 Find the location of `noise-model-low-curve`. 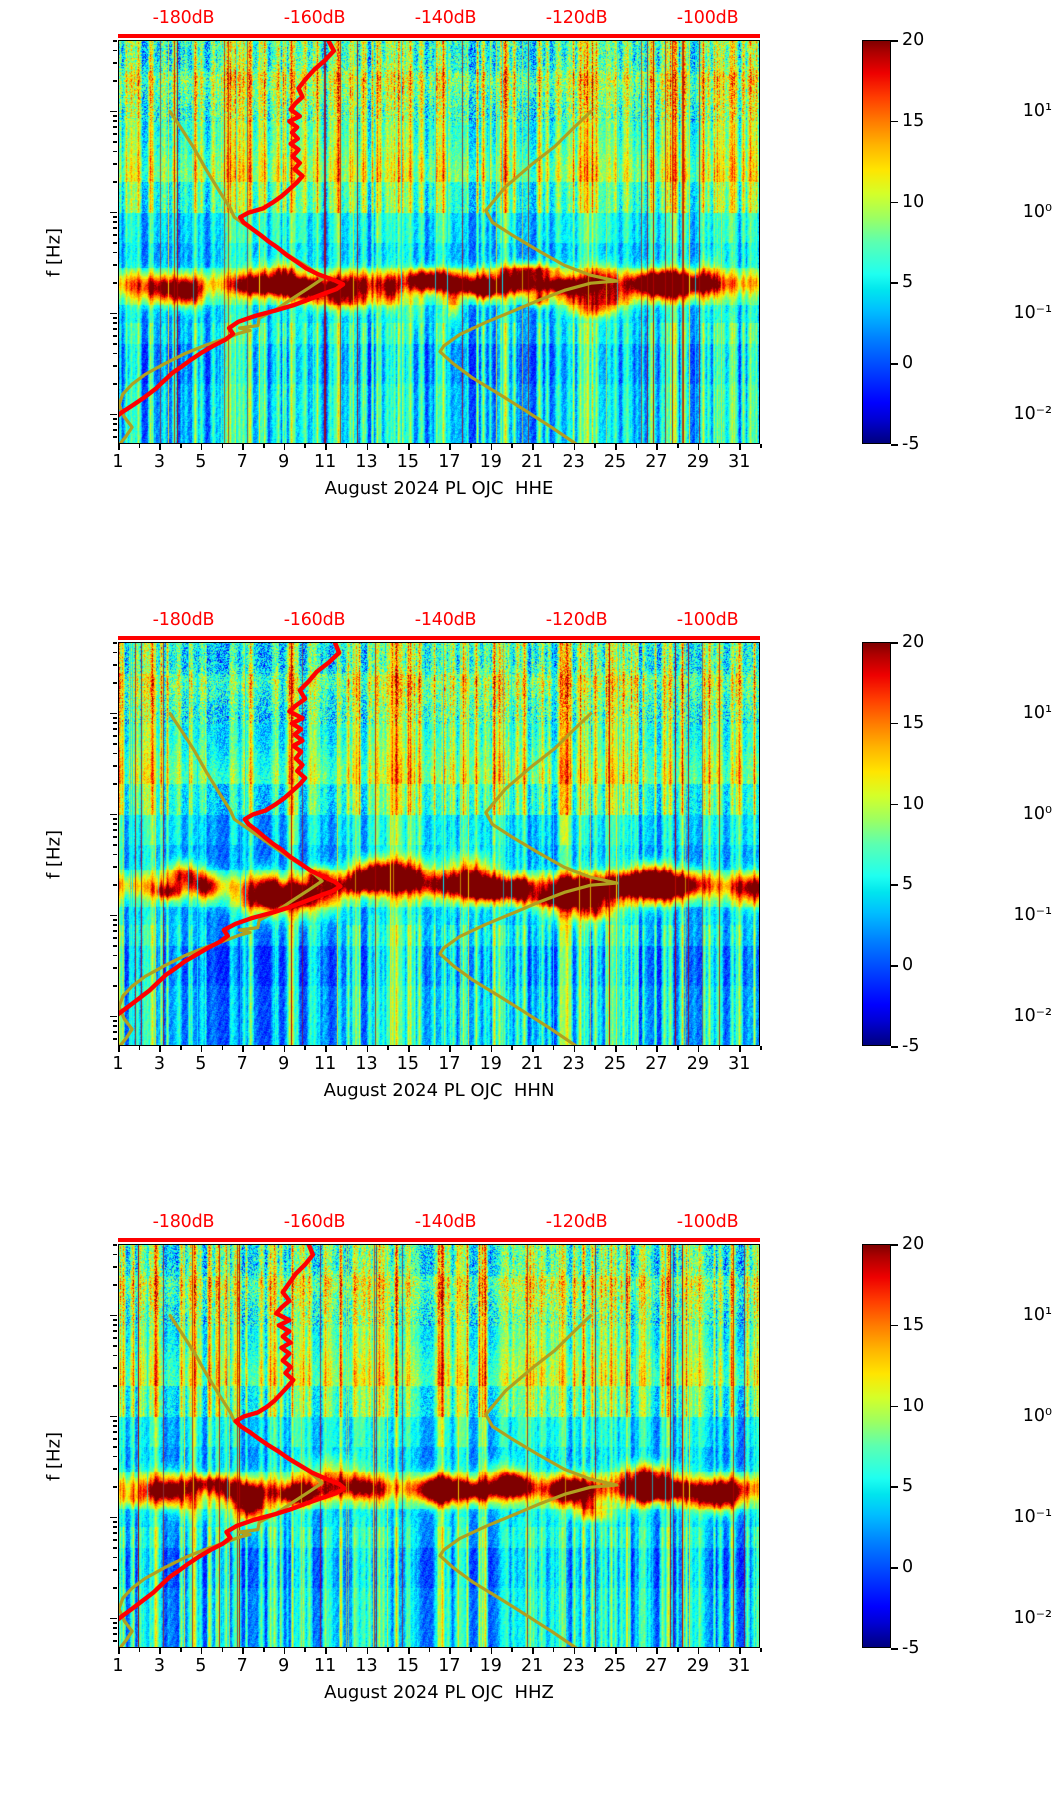

noise-model-low-curve is located at coordinates (221, 1480).